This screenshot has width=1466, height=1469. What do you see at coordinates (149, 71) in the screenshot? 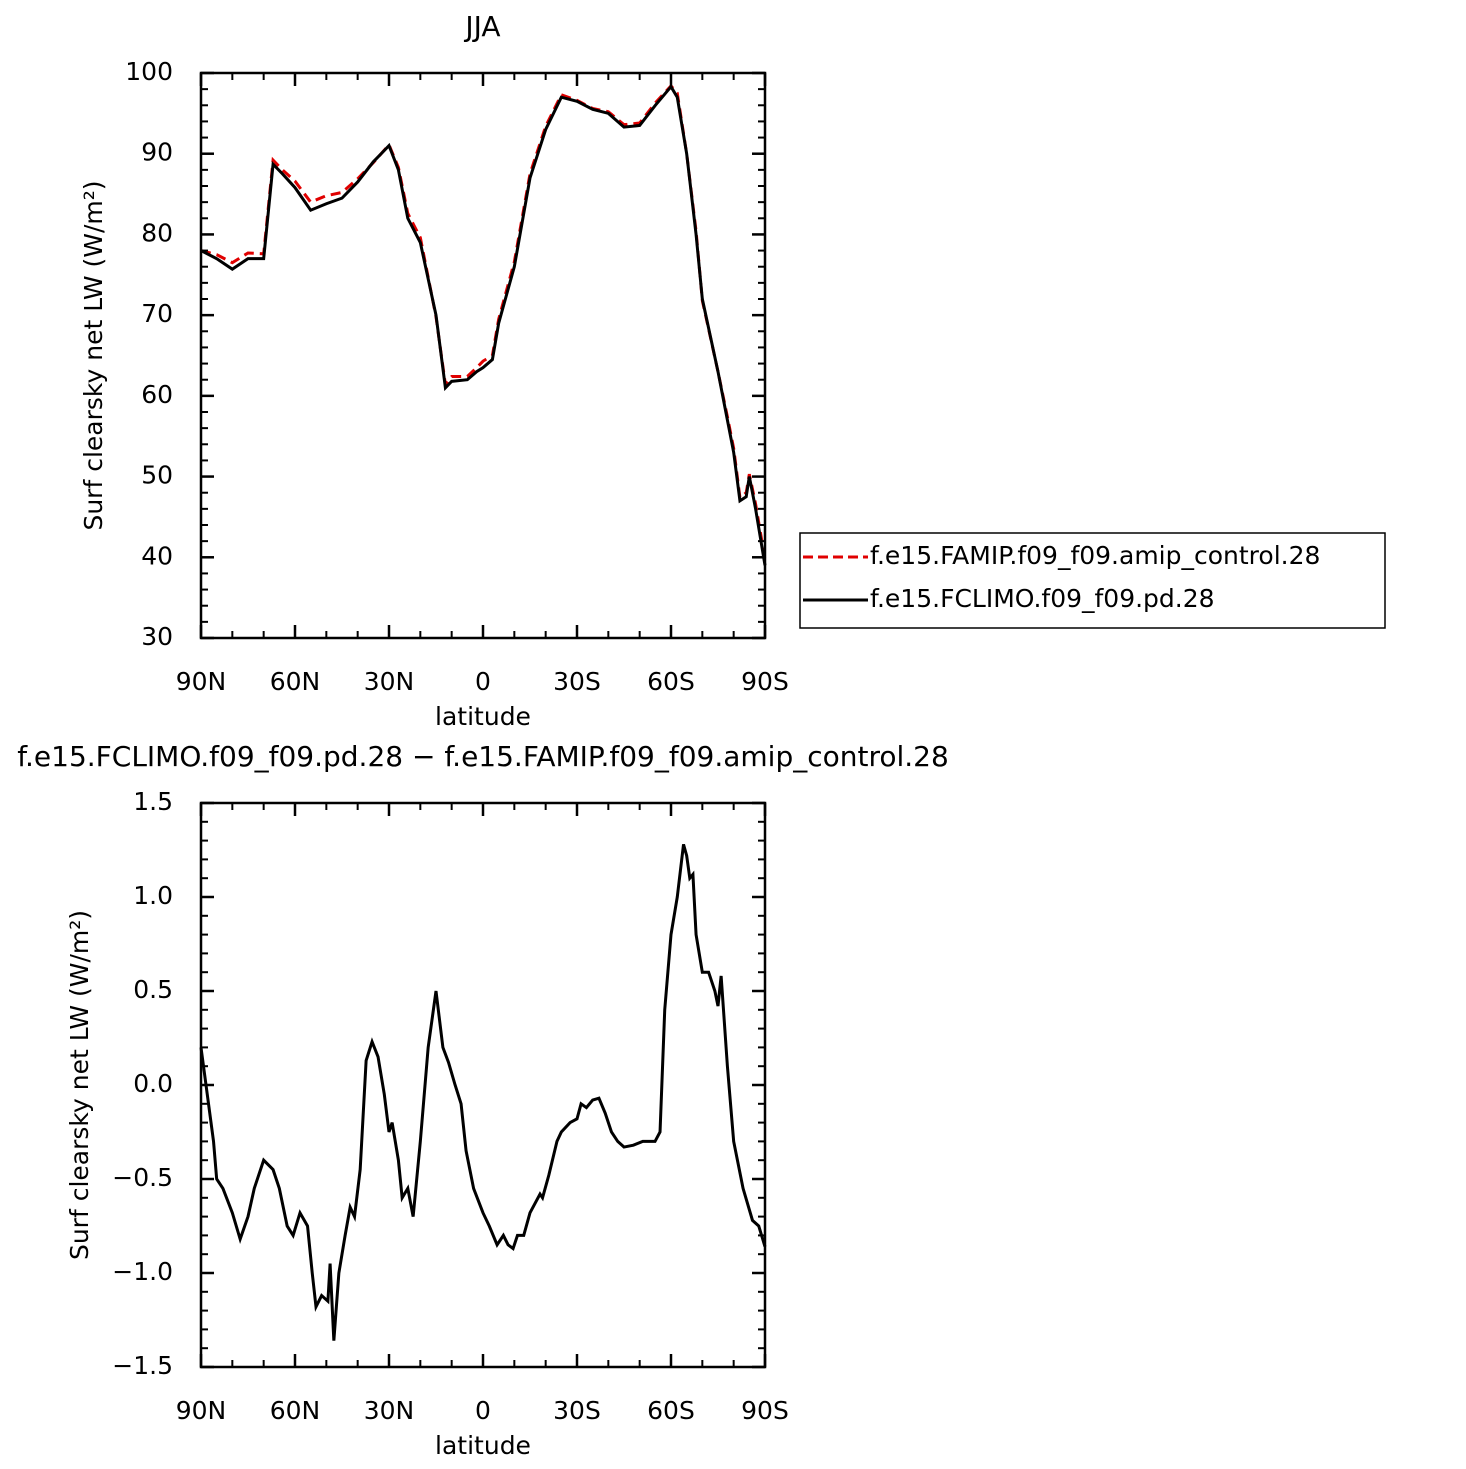
I see `y-tick-label: 100` at bounding box center [149, 71].